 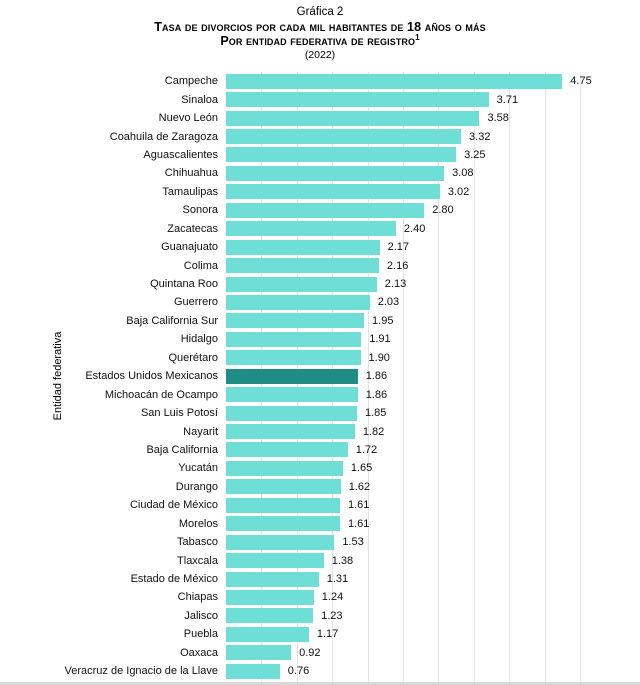 I want to click on value-label: 0.92, so click(x=310, y=652).